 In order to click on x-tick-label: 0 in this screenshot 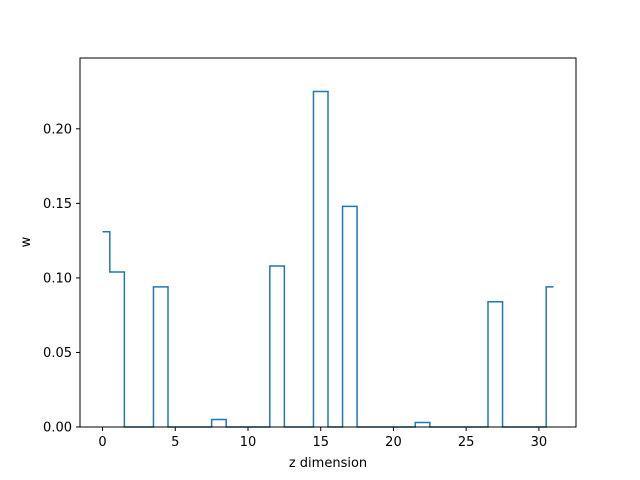, I will do `click(102, 442)`.